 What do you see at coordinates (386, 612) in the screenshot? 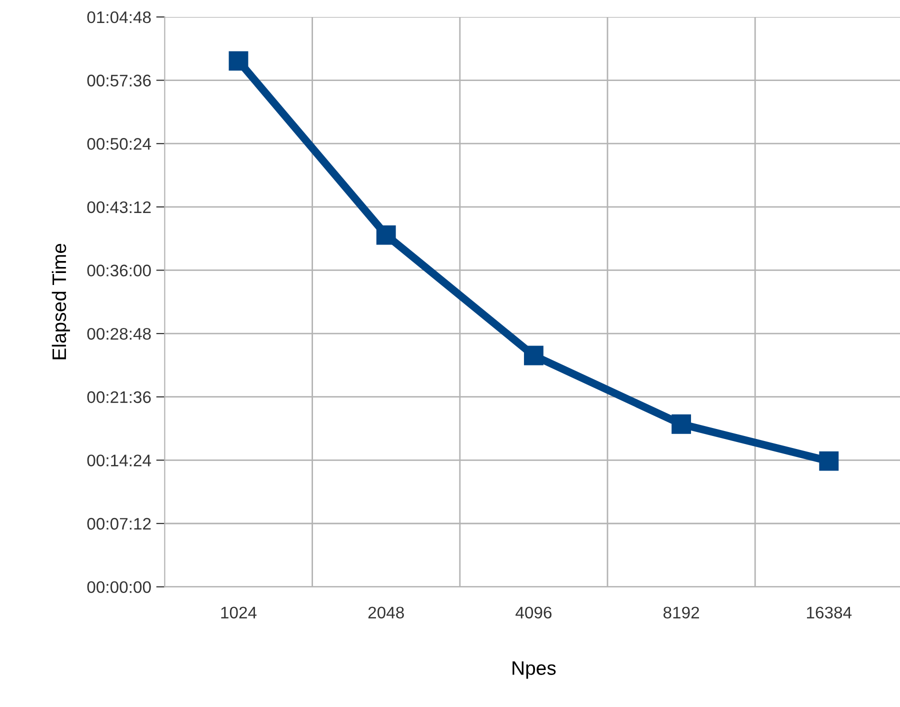
I see `x-tick-label: 2048` at bounding box center [386, 612].